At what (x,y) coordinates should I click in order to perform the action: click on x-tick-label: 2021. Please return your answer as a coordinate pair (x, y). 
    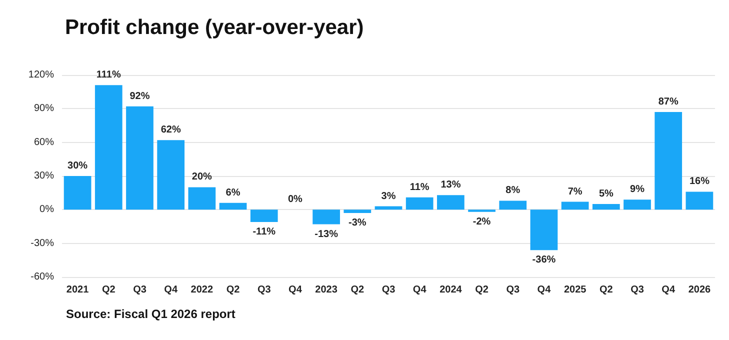
    Looking at the image, I should click on (78, 290).